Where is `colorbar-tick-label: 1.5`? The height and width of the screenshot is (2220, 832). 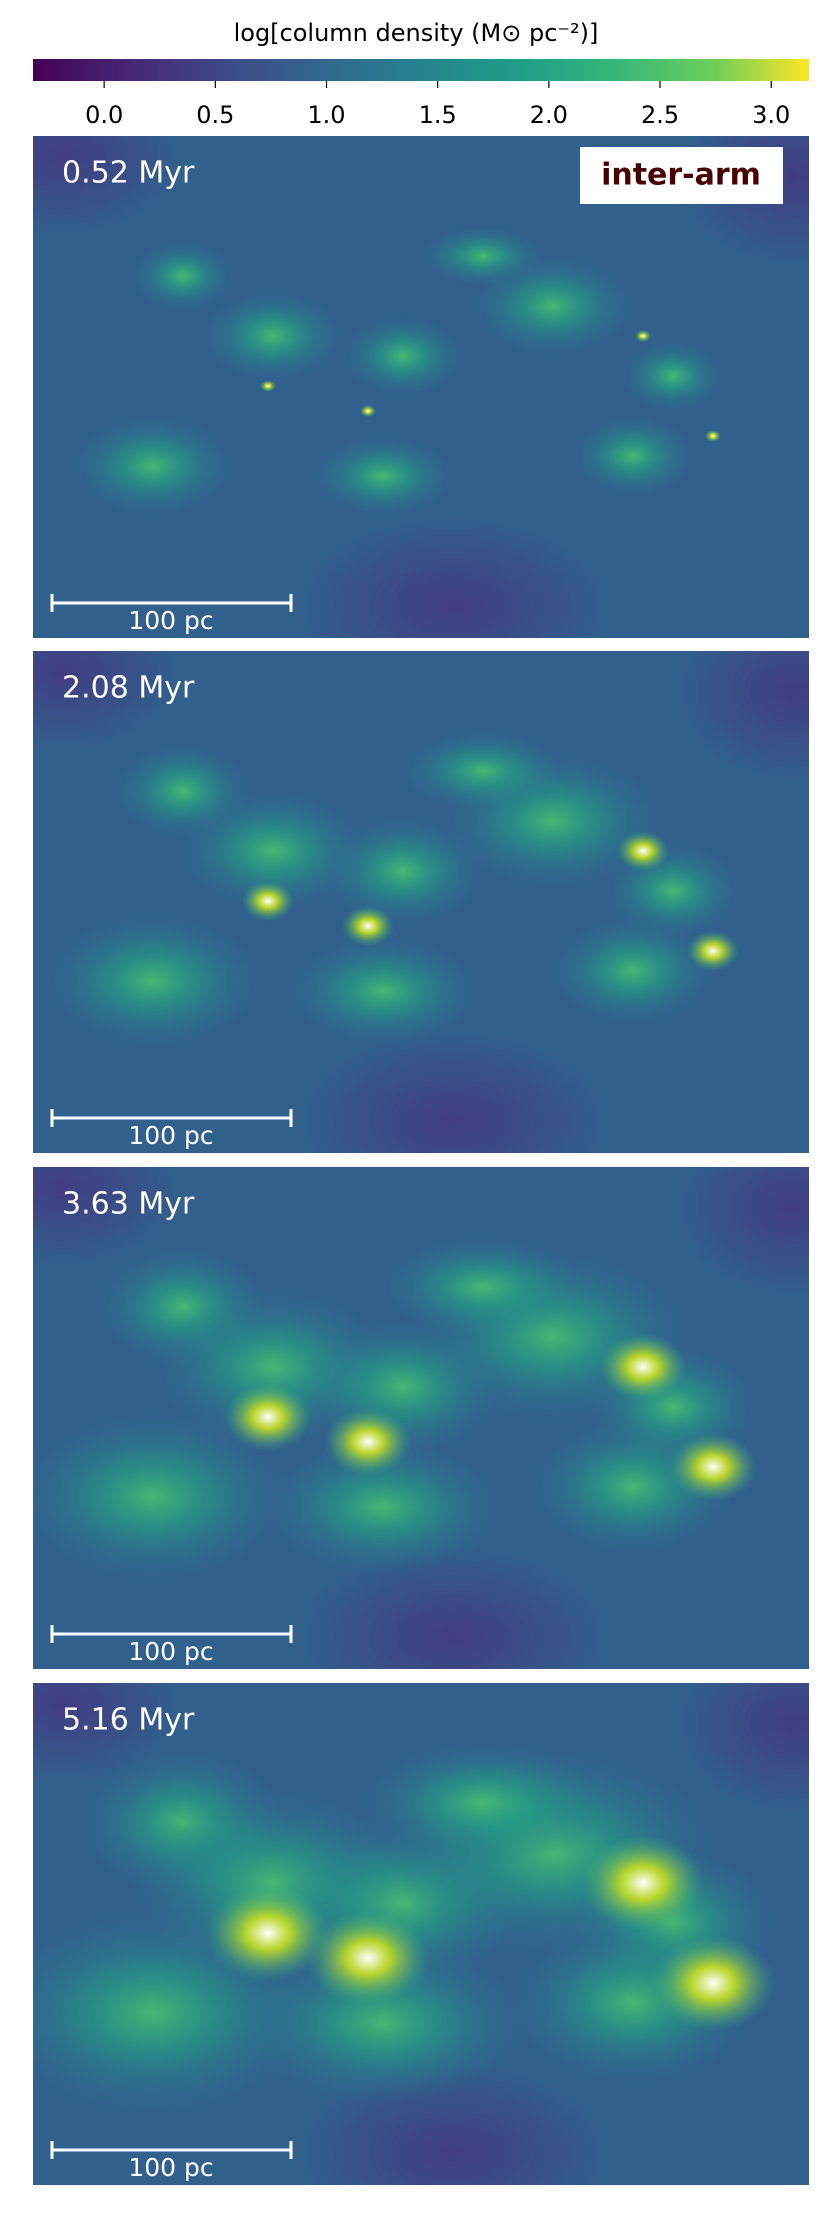 colorbar-tick-label: 1.5 is located at coordinates (438, 115).